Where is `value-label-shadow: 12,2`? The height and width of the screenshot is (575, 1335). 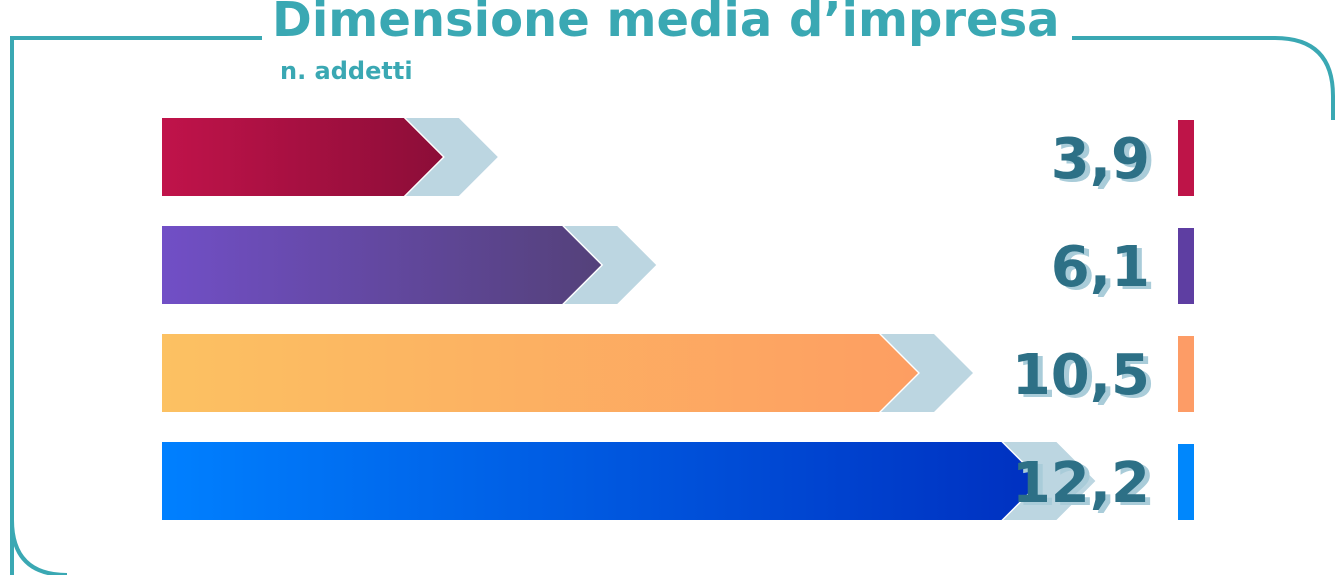 value-label-shadow: 12,2 is located at coordinates (1086, 486).